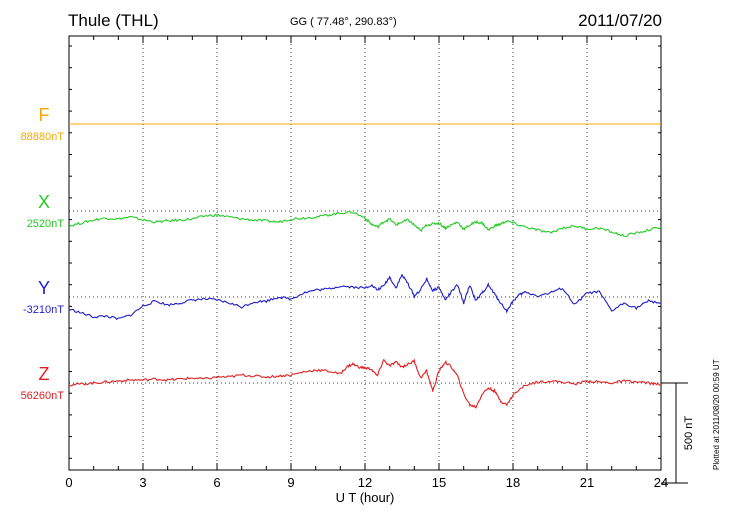 Image resolution: width=730 pixels, height=520 pixels. What do you see at coordinates (43, 396) in the screenshot?
I see `series-baseline-z: 56260nT` at bounding box center [43, 396].